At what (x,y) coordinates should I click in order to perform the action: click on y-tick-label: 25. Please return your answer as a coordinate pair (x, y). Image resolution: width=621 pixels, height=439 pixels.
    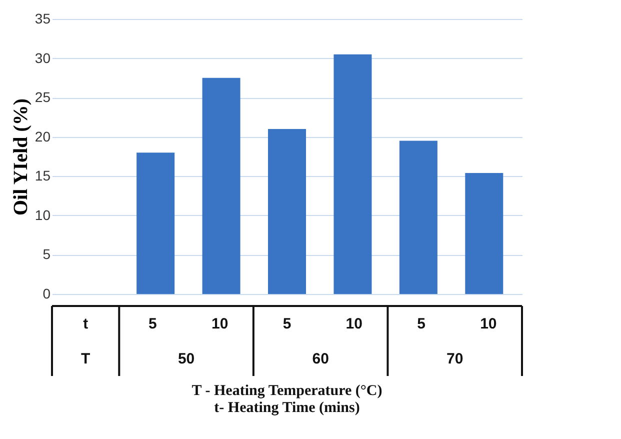
    Looking at the image, I should click on (42, 97).